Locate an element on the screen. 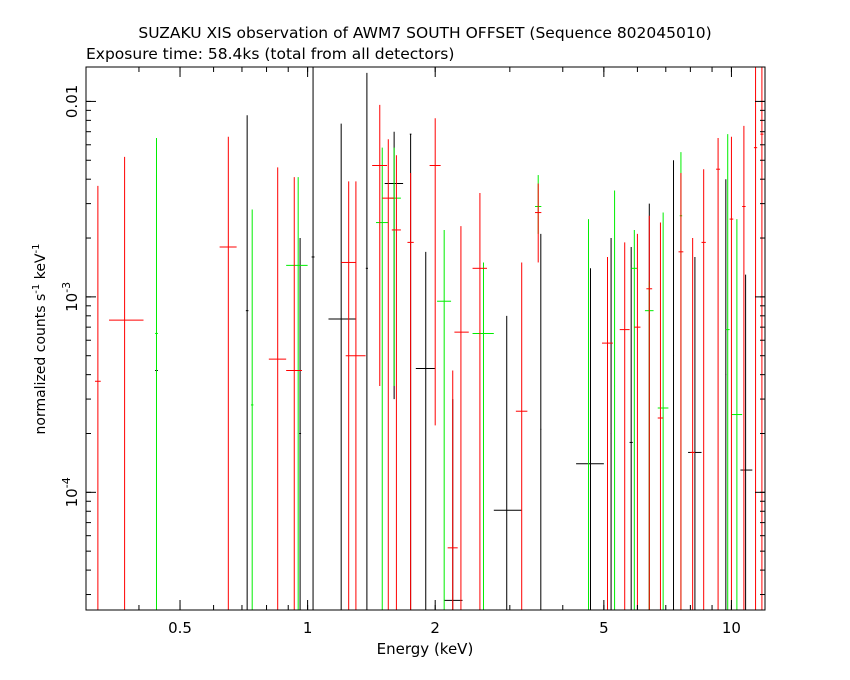 The width and height of the screenshot is (850, 680). y-axis-label-text: normalized counts s is located at coordinates (41, 364).